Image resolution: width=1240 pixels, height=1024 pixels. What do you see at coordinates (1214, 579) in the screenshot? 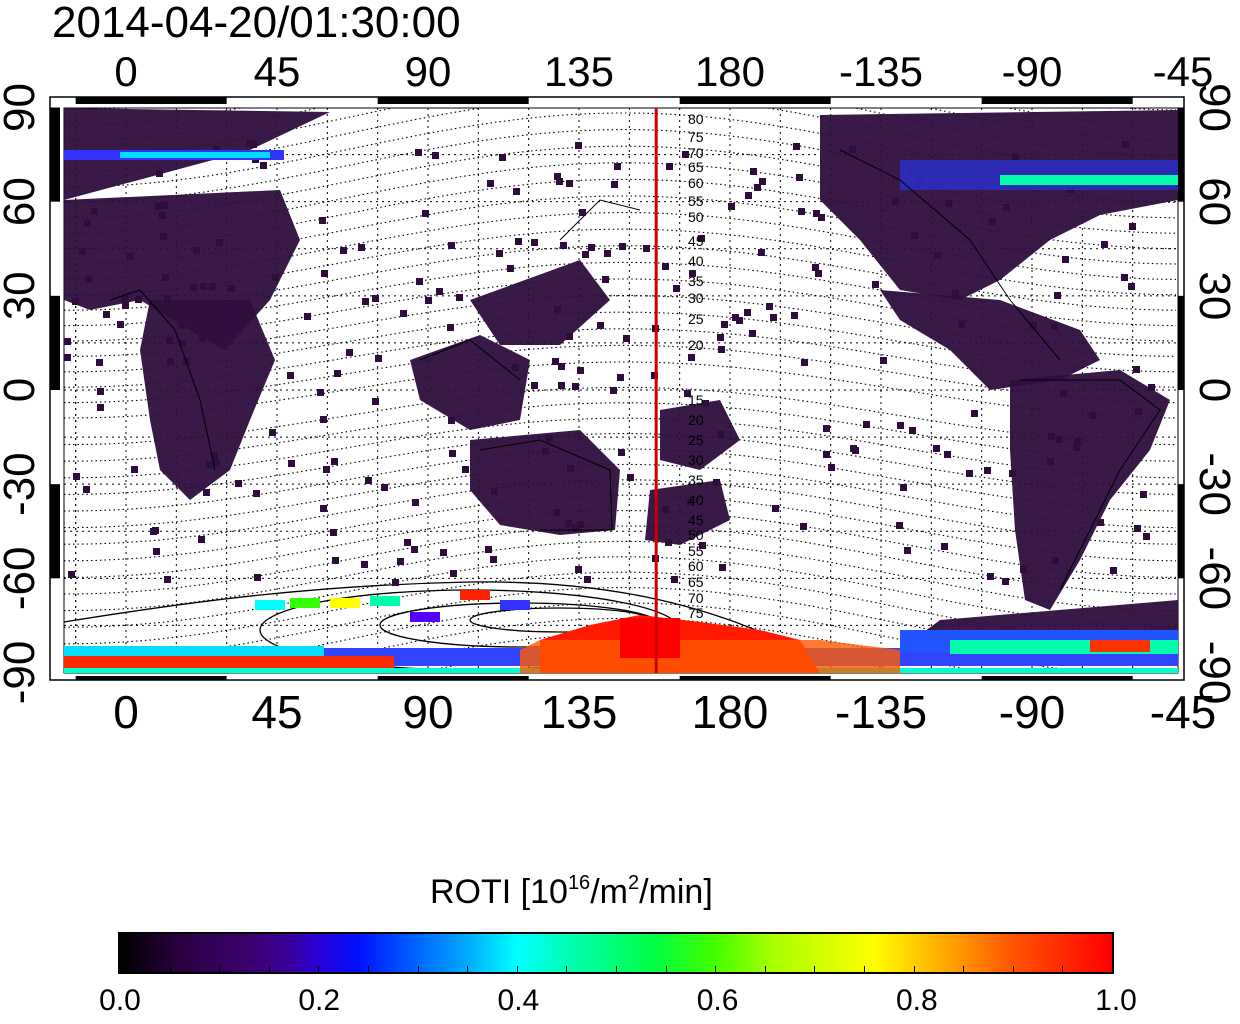
I see `lat-tick-right: -60` at bounding box center [1214, 579].